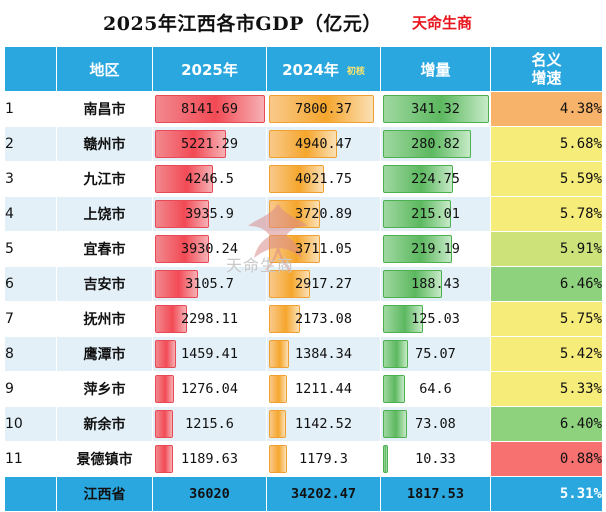 This screenshot has height=512, width=606. I want to click on table-row: 11 景德镇市 1189.63 1179.3 10.33 0.88%, so click(303, 459).